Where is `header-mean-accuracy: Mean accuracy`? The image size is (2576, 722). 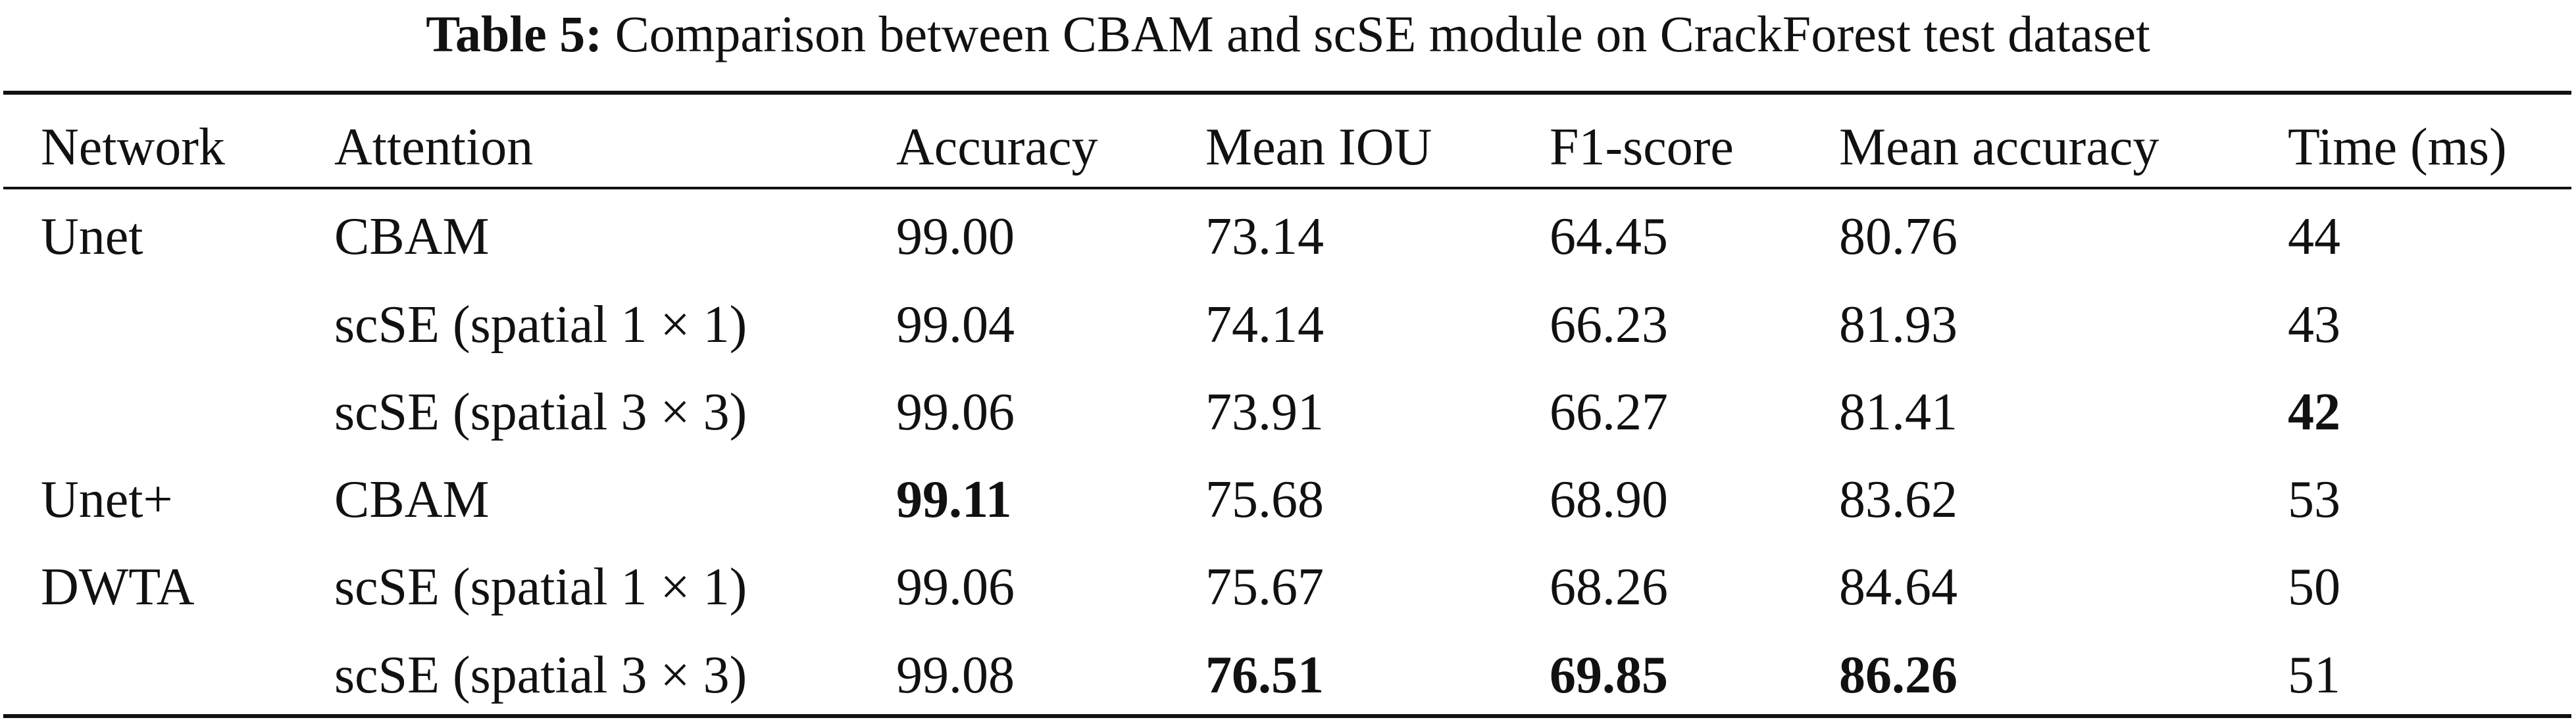 header-mean-accuracy: Mean accuracy is located at coordinates (1999, 147).